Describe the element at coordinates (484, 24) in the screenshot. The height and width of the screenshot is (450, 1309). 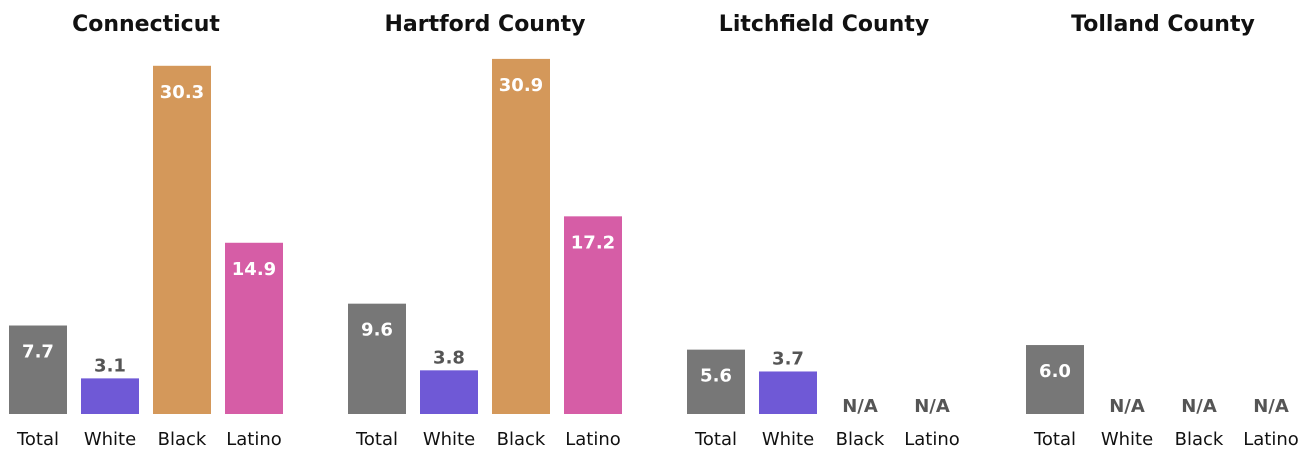
I see `panel-title: Hartford County` at that location.